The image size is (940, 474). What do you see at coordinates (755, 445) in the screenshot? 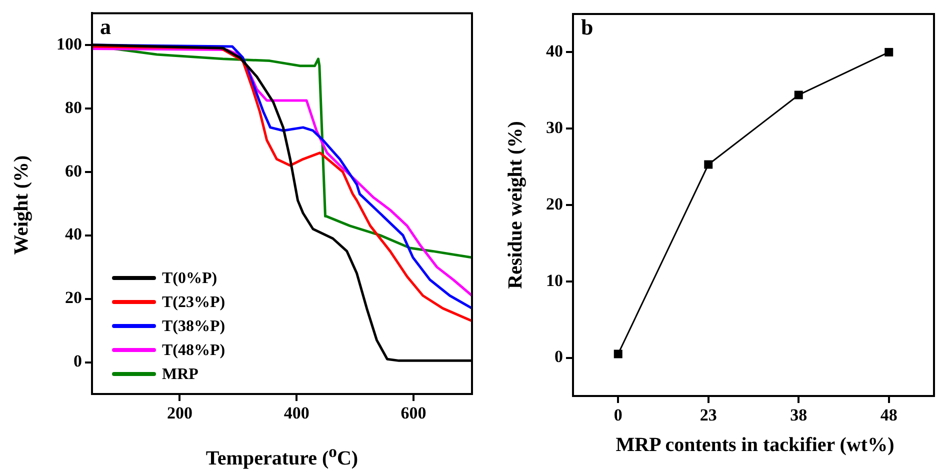
I see `x-axis-title: MRP contents in tackifier (wt%)` at bounding box center [755, 445].